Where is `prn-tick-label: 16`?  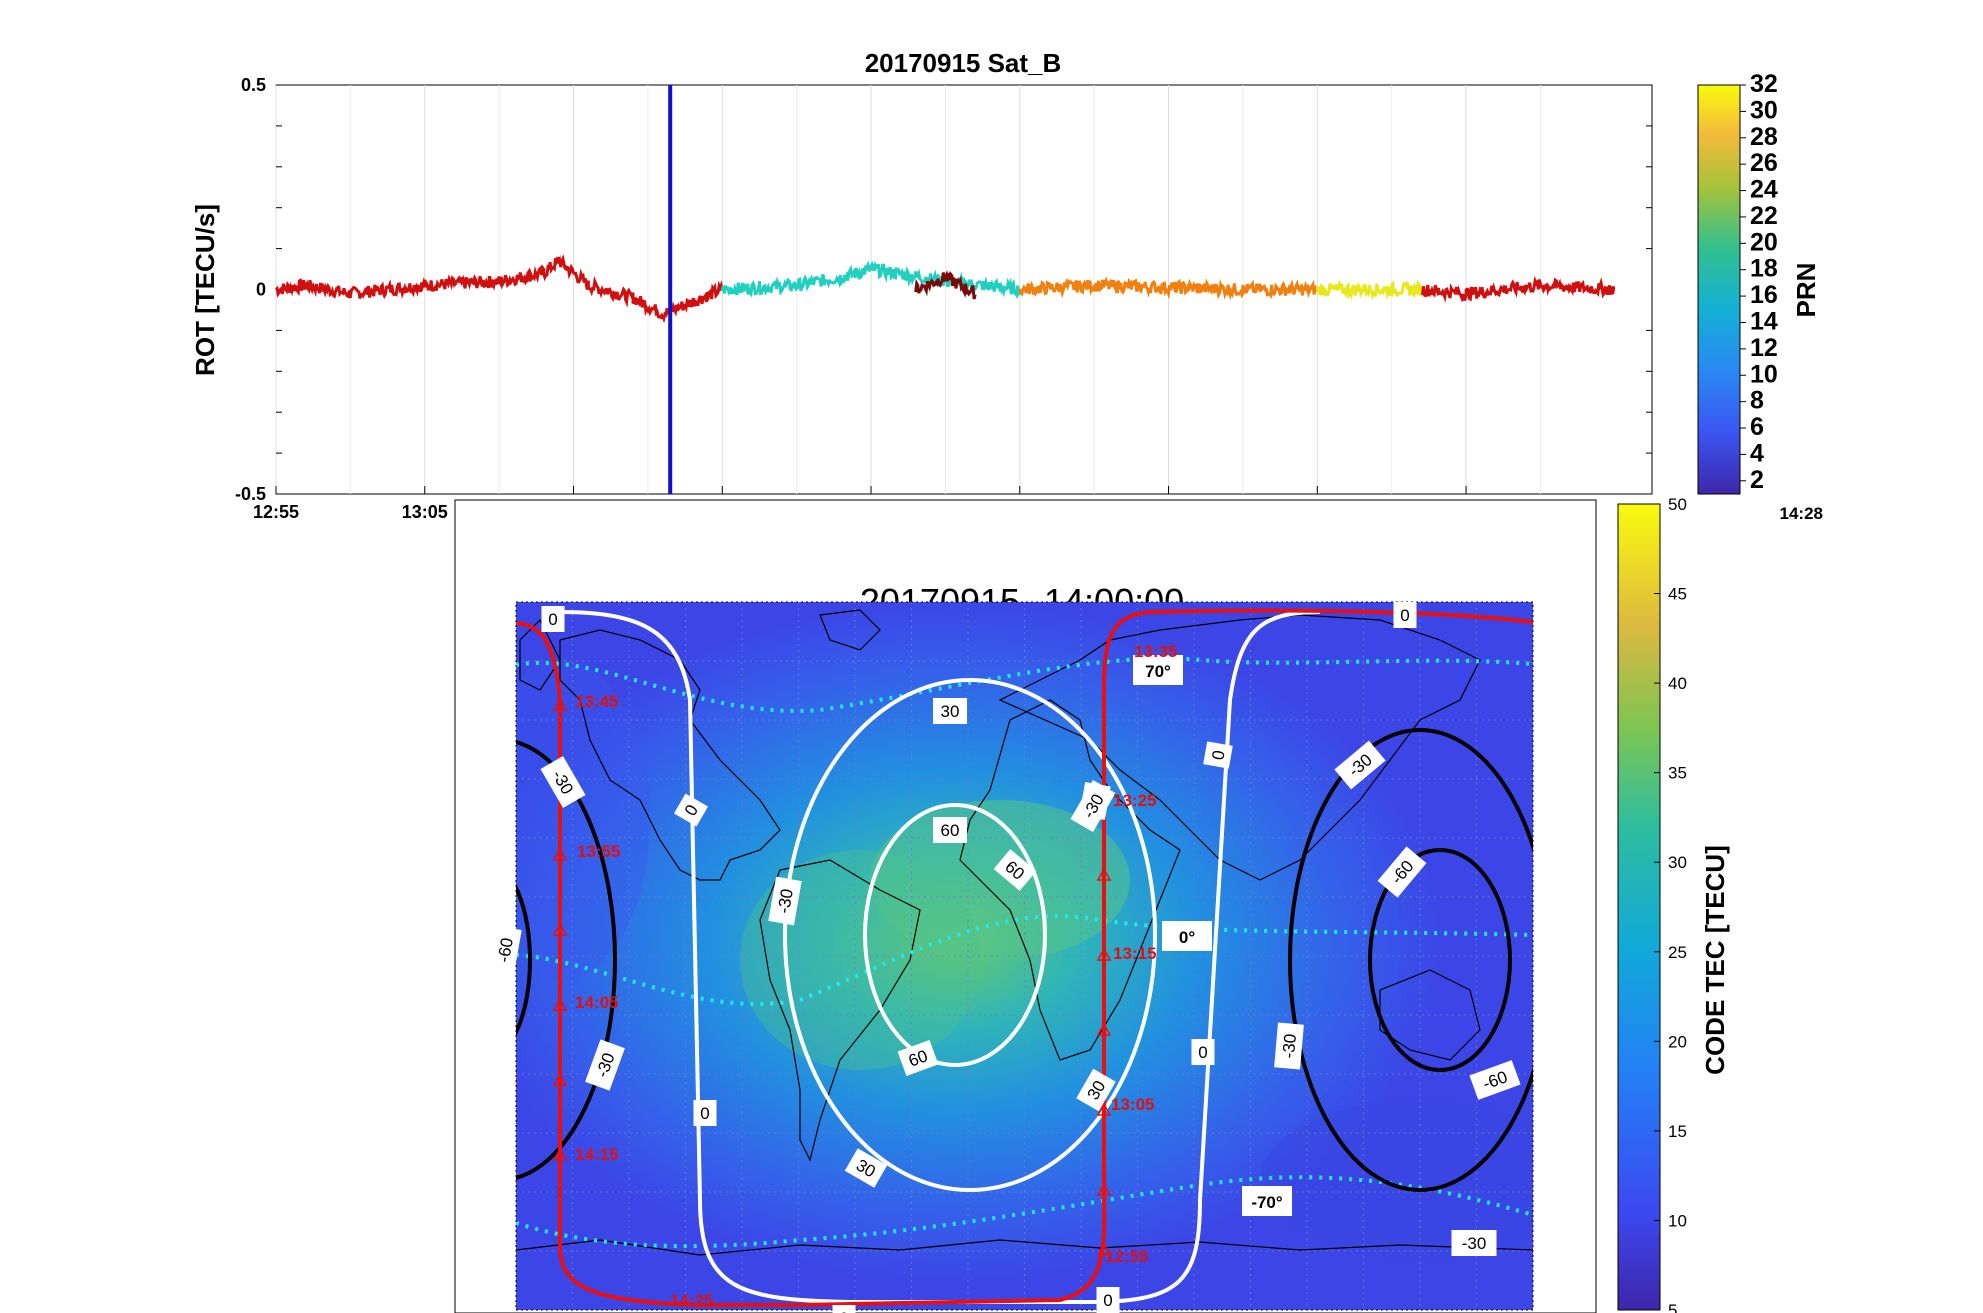
prn-tick-label: 16 is located at coordinates (1764, 295).